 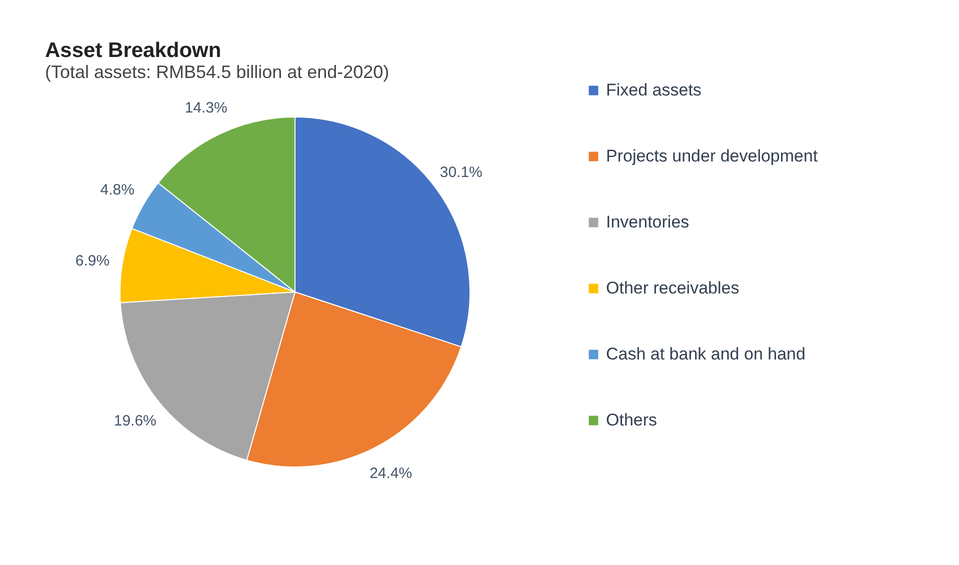 I want to click on legend-label: Inventories, so click(x=648, y=222).